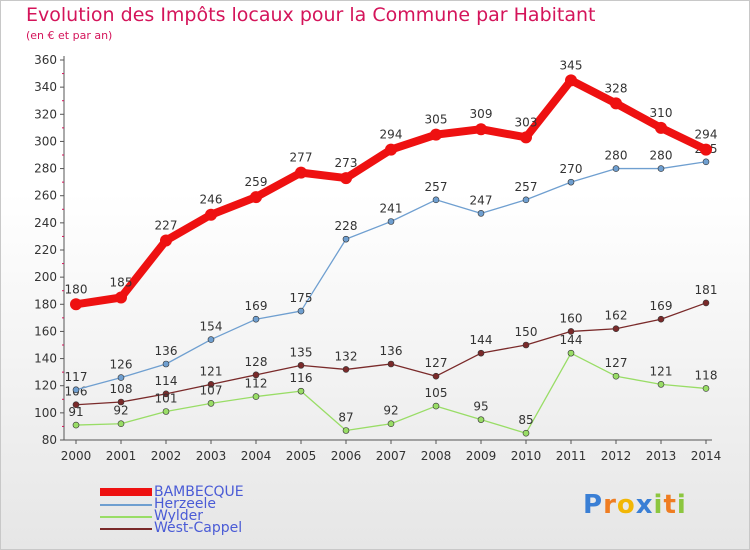  Describe the element at coordinates (301, 298) in the screenshot. I see `data-label: 175` at that location.